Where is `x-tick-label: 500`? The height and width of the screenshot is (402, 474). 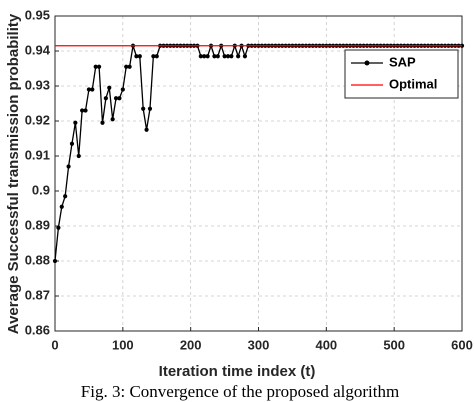
x-tick-label: 500 is located at coordinates (394, 344).